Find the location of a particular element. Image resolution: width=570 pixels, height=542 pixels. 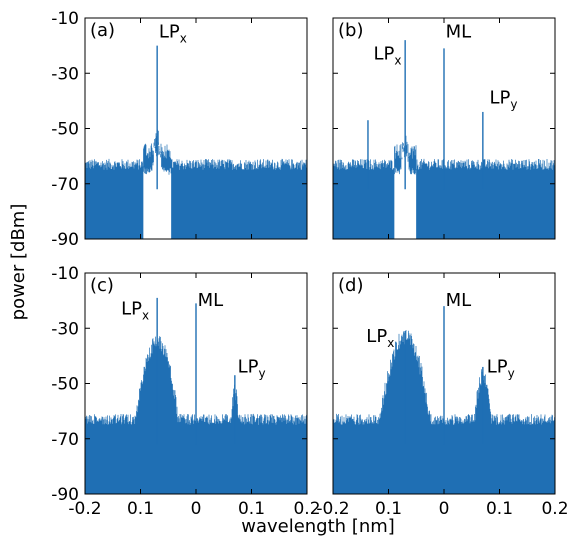

panel-label: (b) is located at coordinates (350, 30).